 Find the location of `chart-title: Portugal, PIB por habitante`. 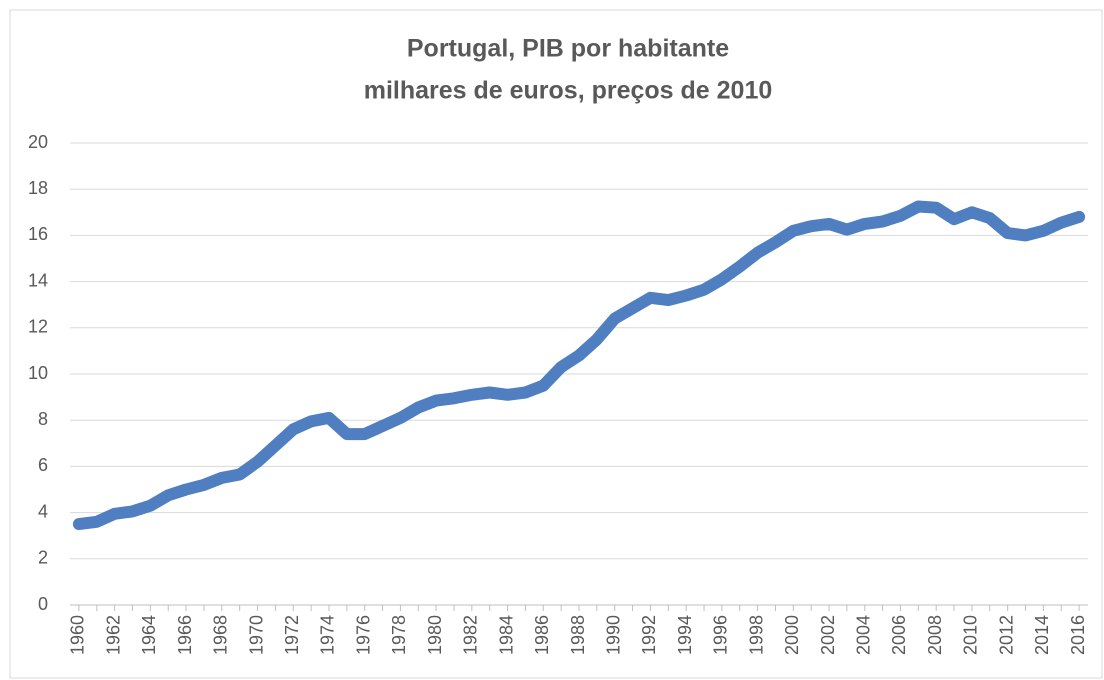

chart-title: Portugal, PIB por habitante is located at coordinates (568, 49).